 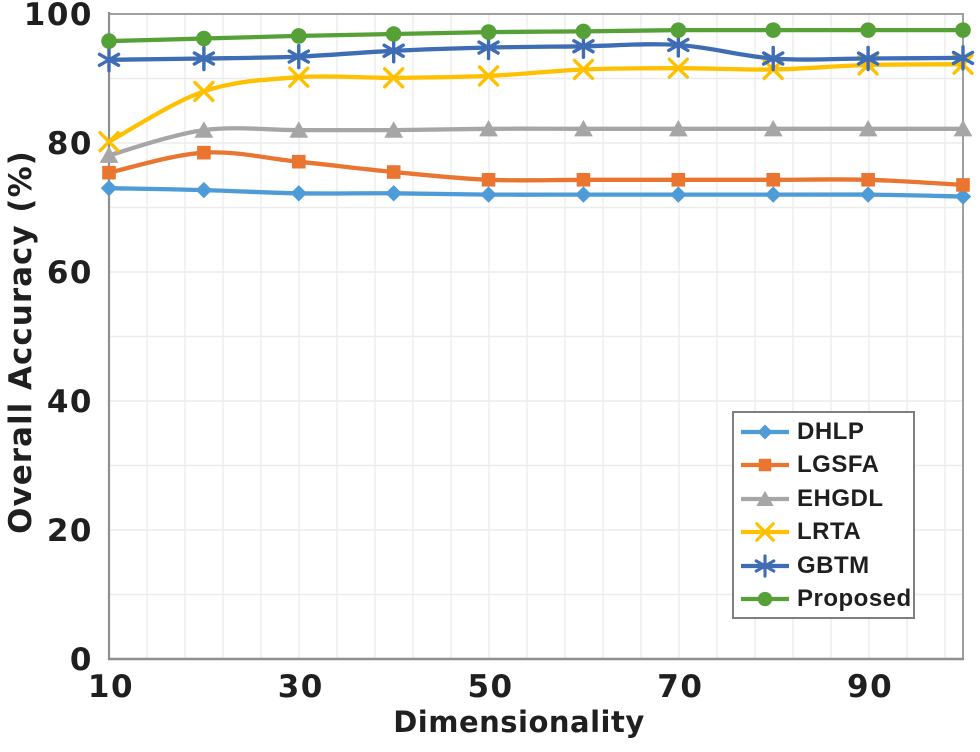 I want to click on series-markers-dhlp, so click(x=536, y=192).